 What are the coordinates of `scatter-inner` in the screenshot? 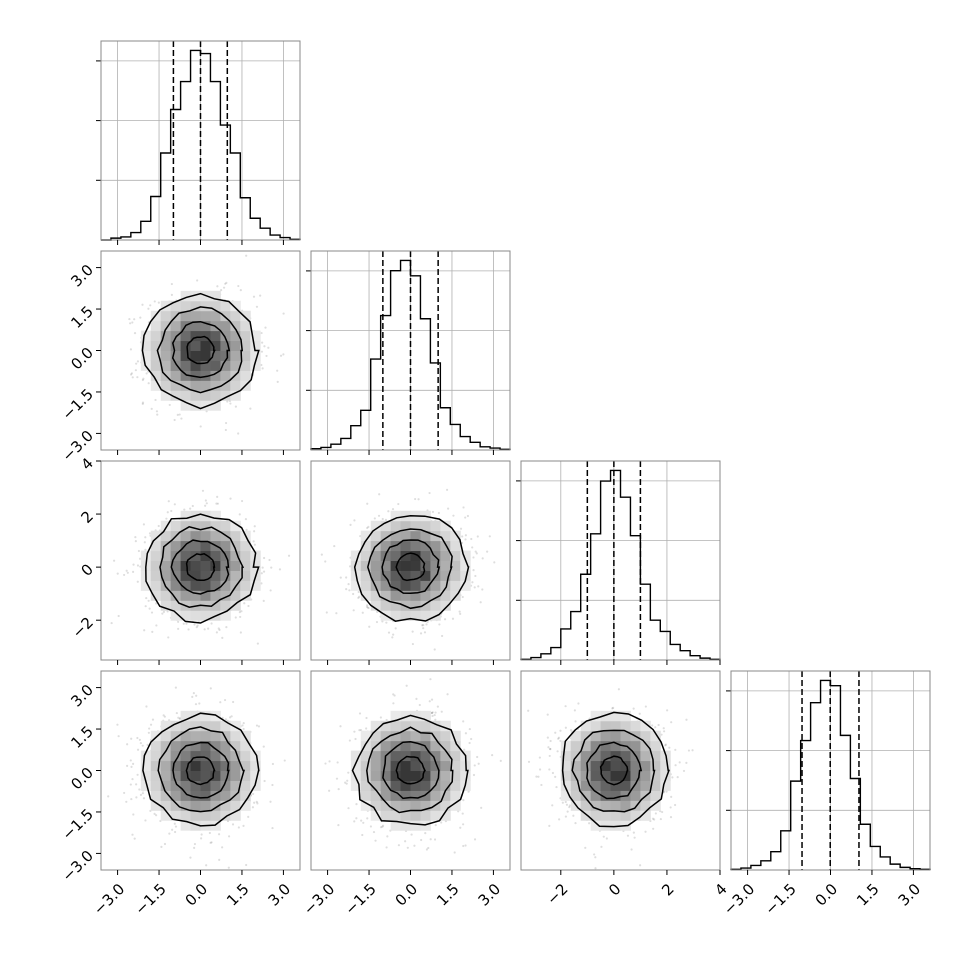 It's located at (415, 569).